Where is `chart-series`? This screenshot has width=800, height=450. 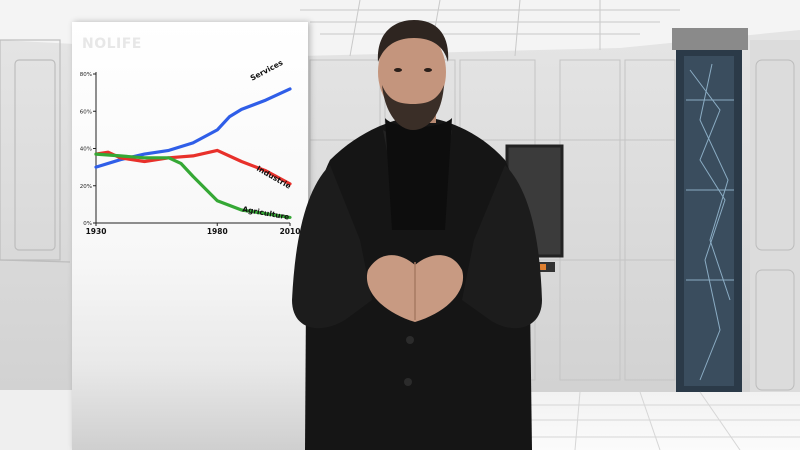
chart-series is located at coordinates (193, 153).